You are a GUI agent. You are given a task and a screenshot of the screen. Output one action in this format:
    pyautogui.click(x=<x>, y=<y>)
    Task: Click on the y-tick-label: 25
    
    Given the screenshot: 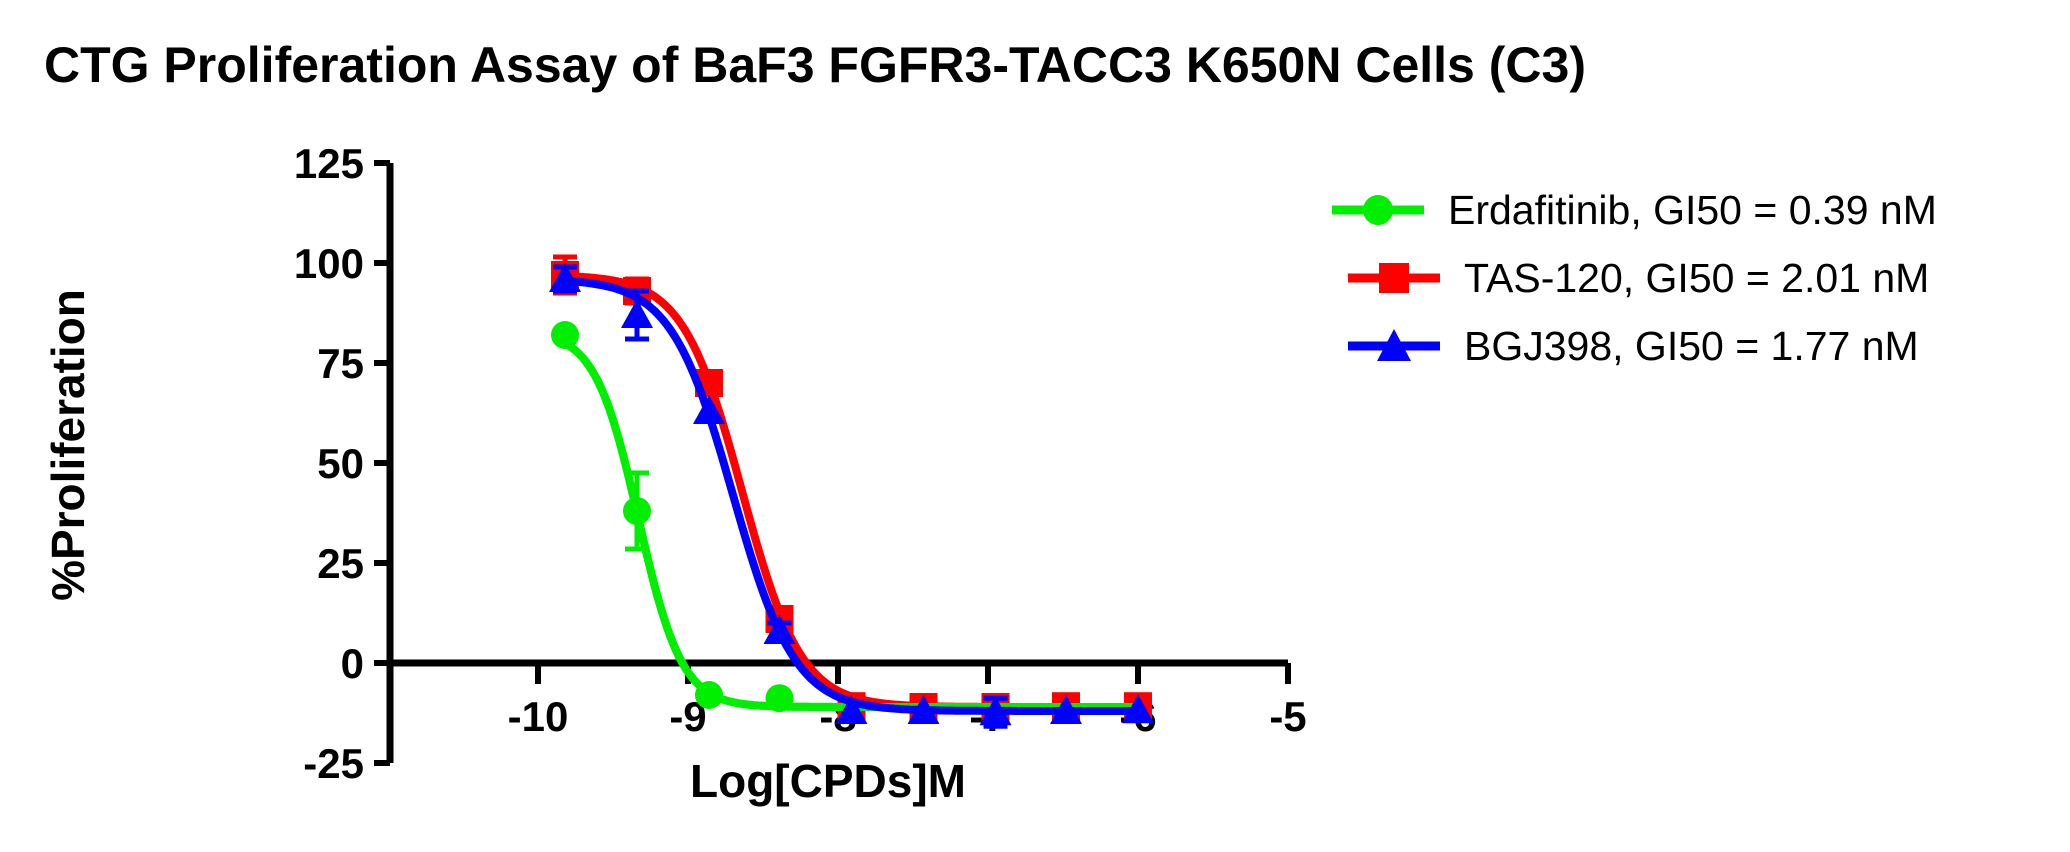 What is the action you would take?
    pyautogui.click(x=340, y=563)
    